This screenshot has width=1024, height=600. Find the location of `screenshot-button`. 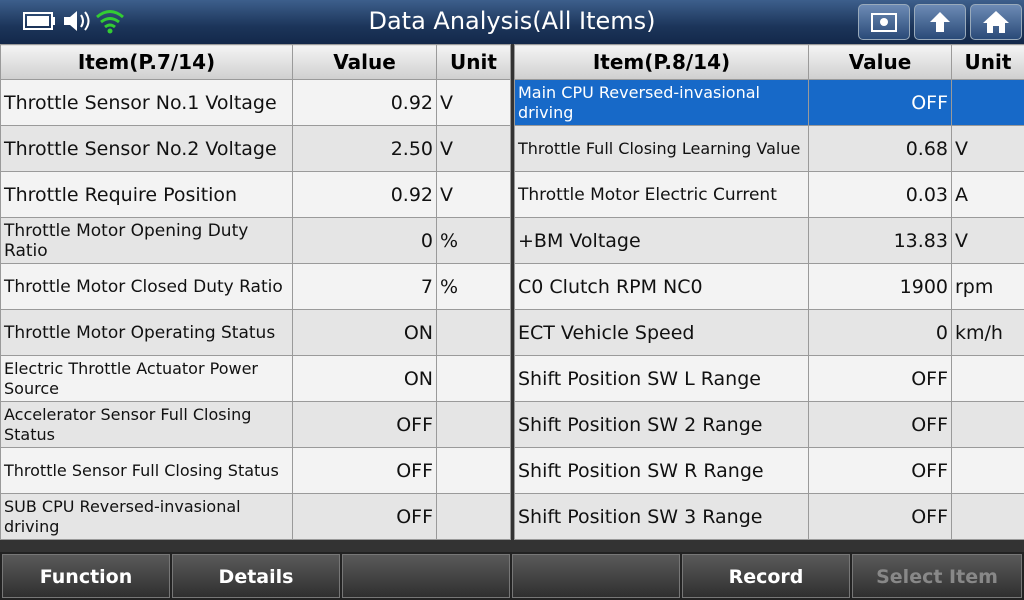

screenshot-button is located at coordinates (884, 22).